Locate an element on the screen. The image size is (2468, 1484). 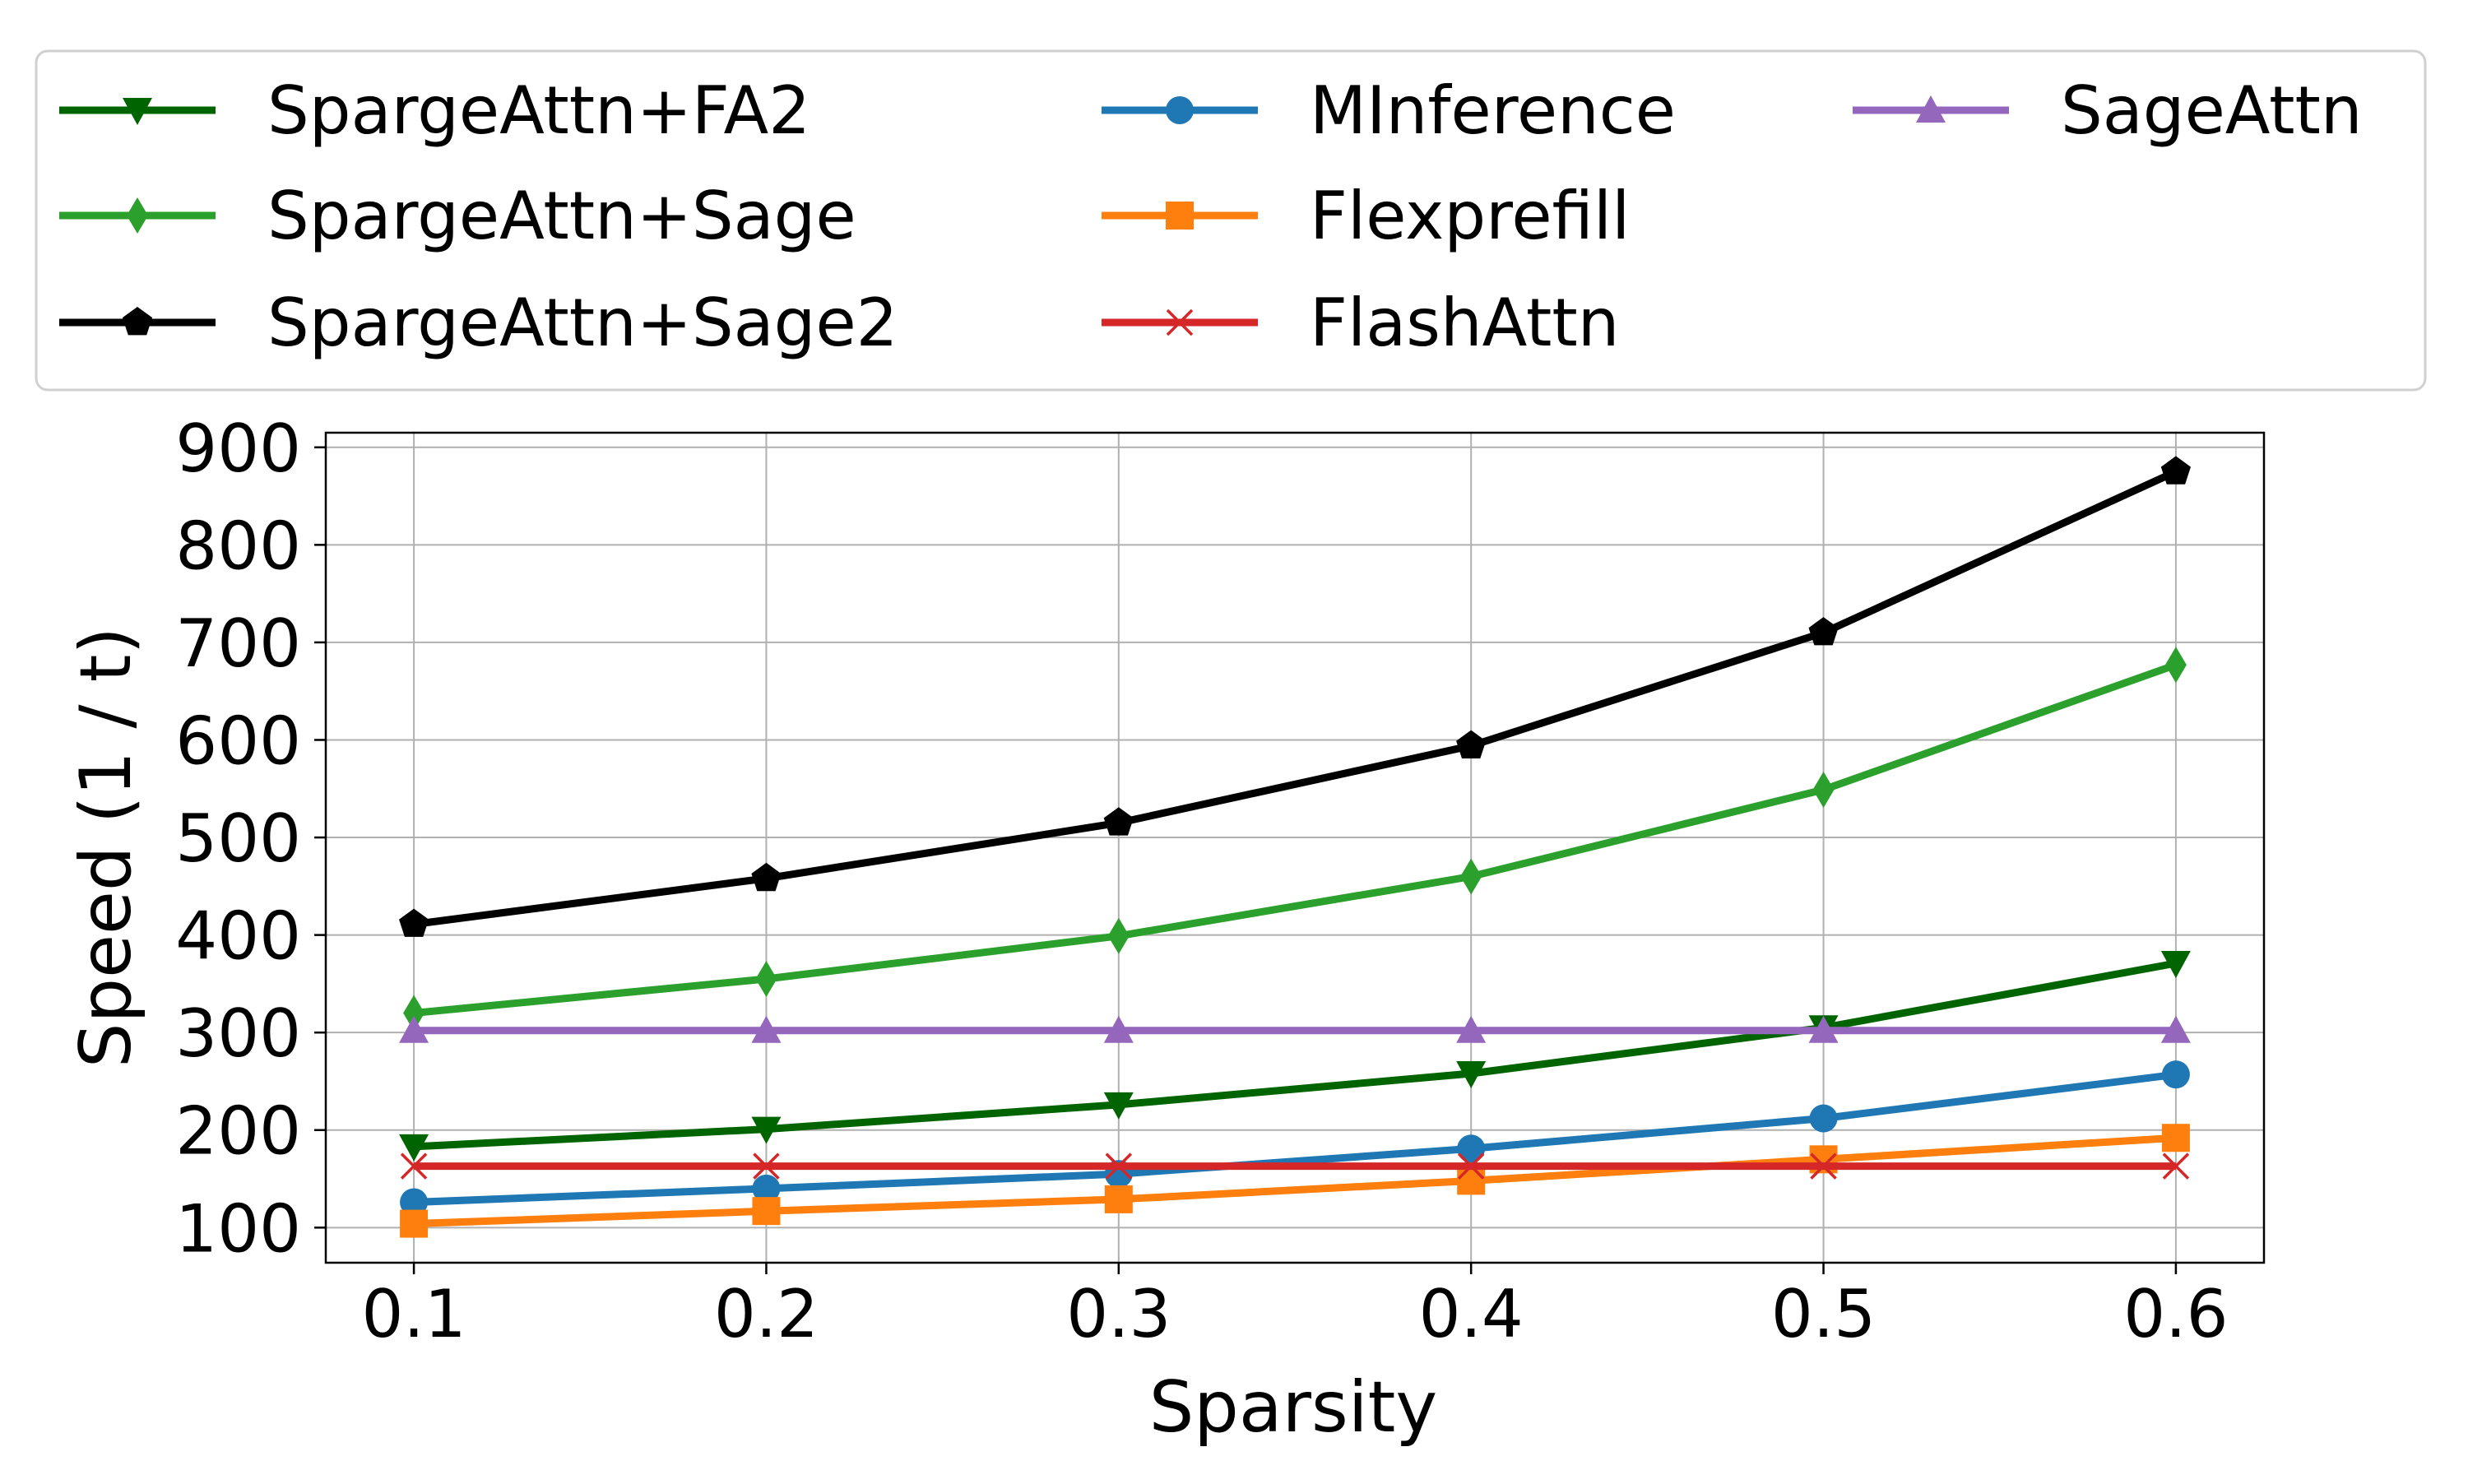
x-tick-label: 0.5 is located at coordinates (1823, 1314).